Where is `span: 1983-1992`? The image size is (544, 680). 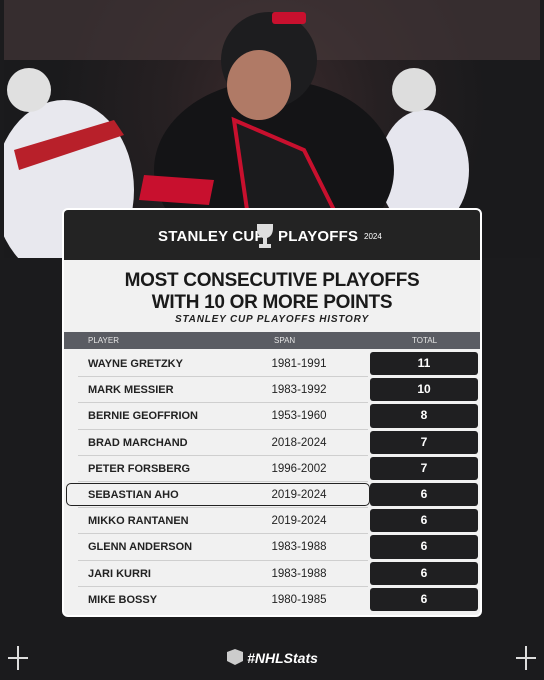 span: 1983-1992 is located at coordinates (299, 390).